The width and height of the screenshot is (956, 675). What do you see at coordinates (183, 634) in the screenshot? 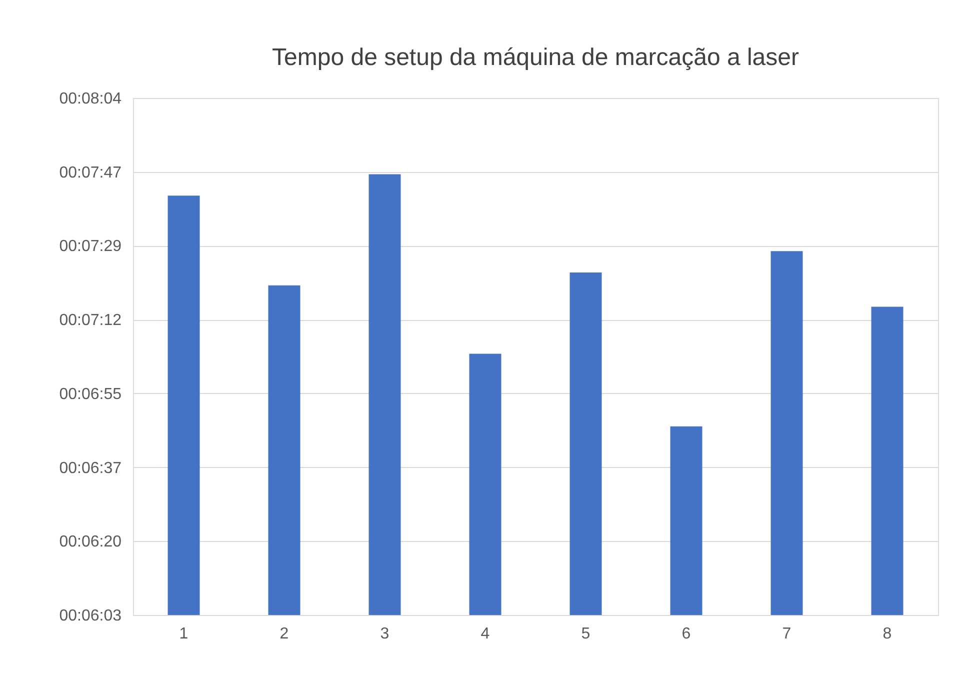
I see `x-tick-label: 1` at bounding box center [183, 634].